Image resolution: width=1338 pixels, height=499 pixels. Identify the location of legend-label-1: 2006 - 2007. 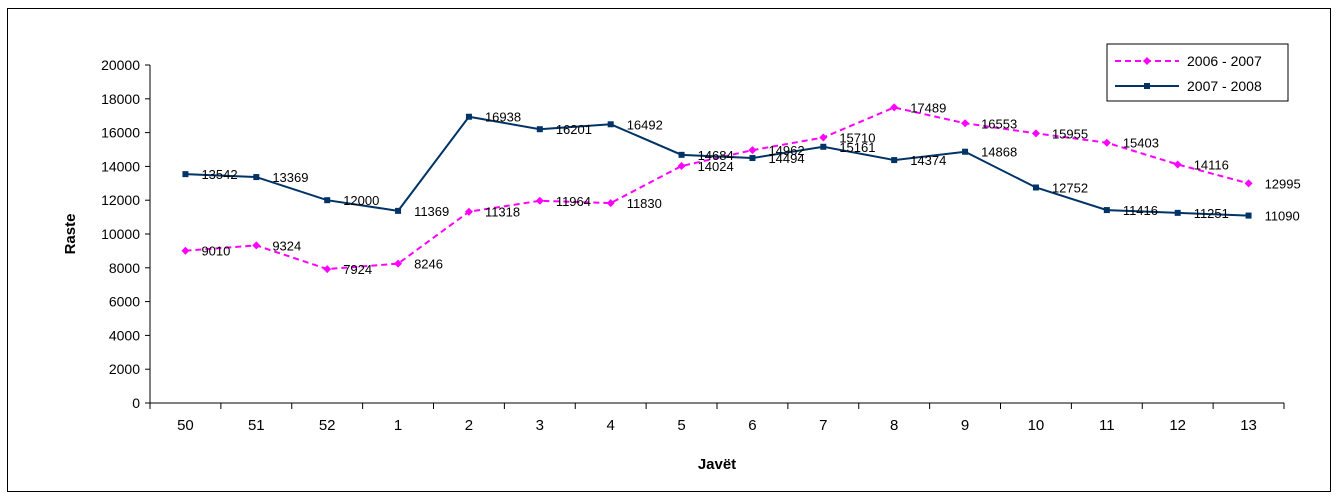
(1224, 61).